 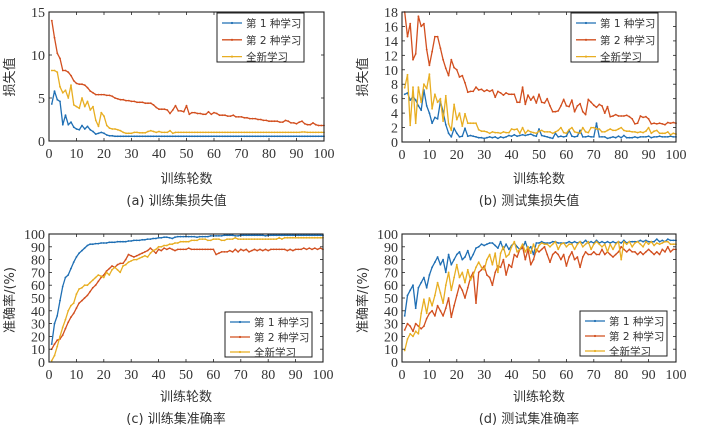 I want to click on y-tick-label: 60, so click(x=391, y=286).